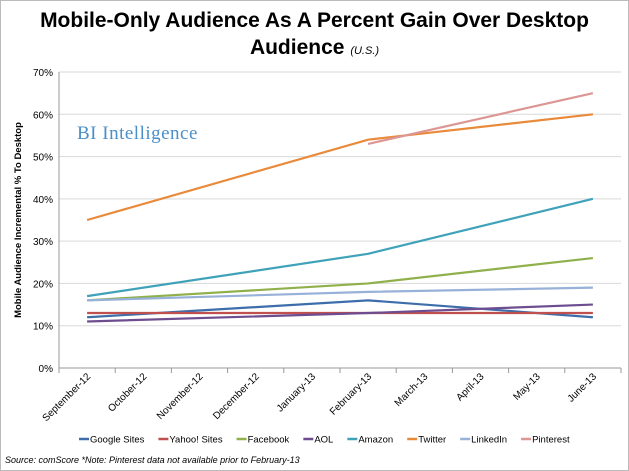 The height and width of the screenshot is (471, 629). What do you see at coordinates (365, 51) in the screenshot?
I see `chart-subtitle: (U.S.)` at bounding box center [365, 51].